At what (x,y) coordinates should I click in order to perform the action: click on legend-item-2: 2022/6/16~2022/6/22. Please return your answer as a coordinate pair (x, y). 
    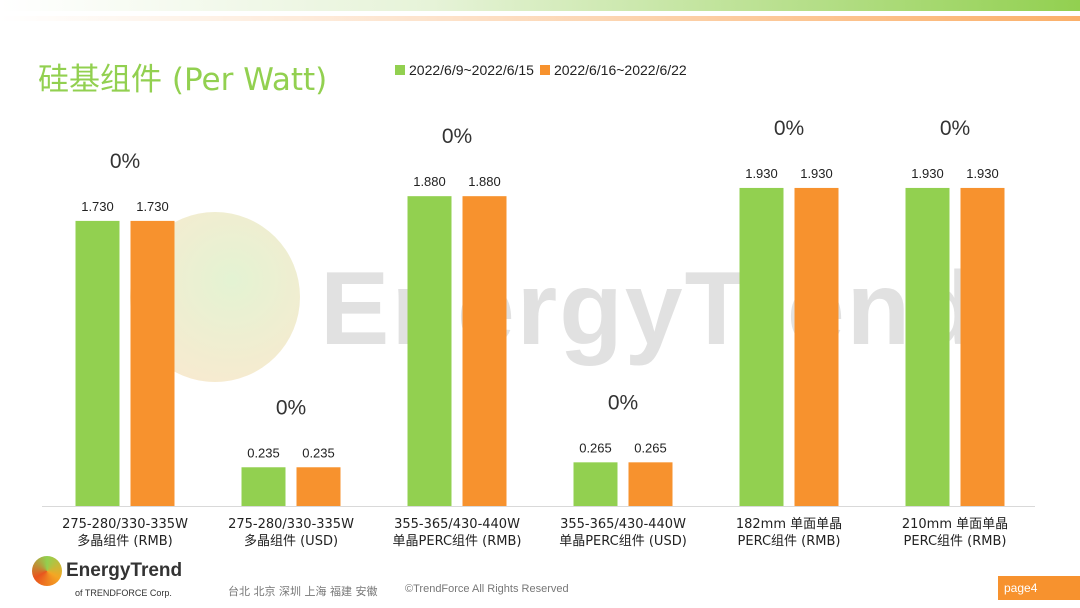
    Looking at the image, I should click on (613, 70).